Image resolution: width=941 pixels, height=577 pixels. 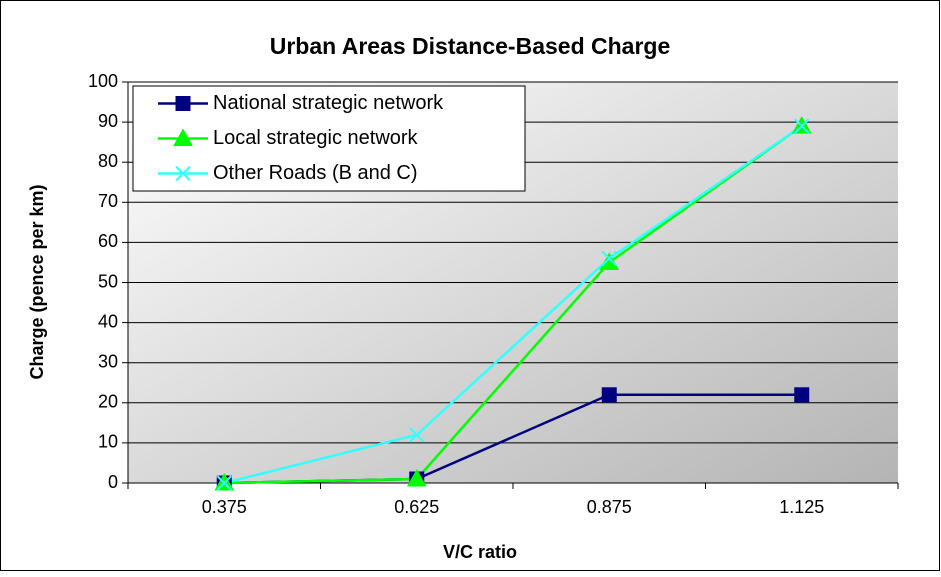 I want to click on chart-title: Urban Areas Distance-Based Charge, so click(x=470, y=46).